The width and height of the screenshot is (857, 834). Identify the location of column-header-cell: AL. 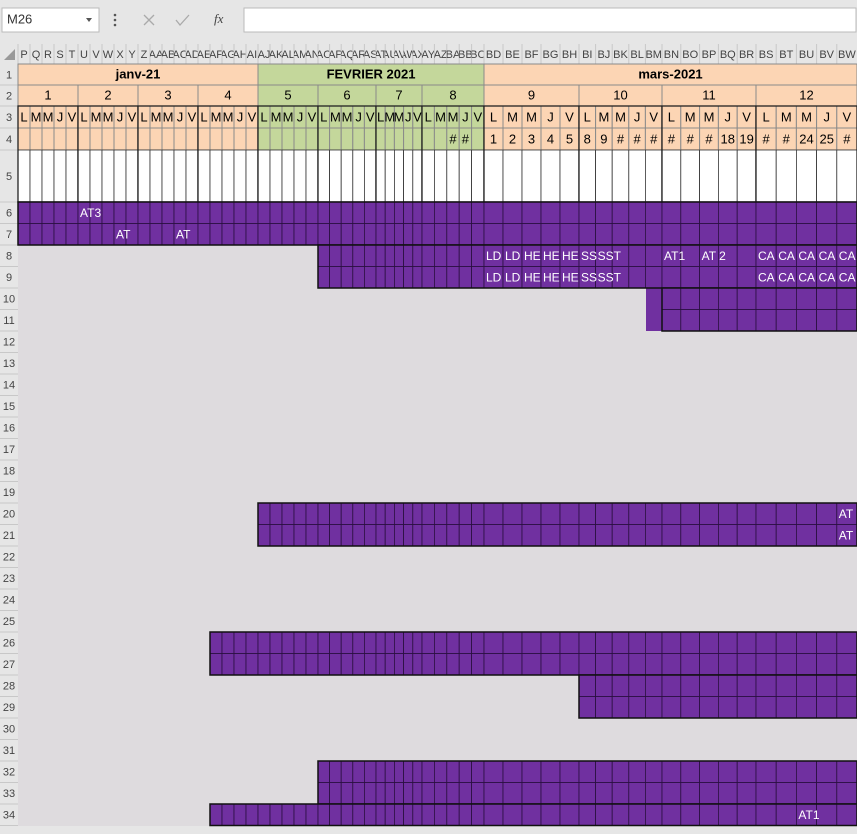
(288, 55).